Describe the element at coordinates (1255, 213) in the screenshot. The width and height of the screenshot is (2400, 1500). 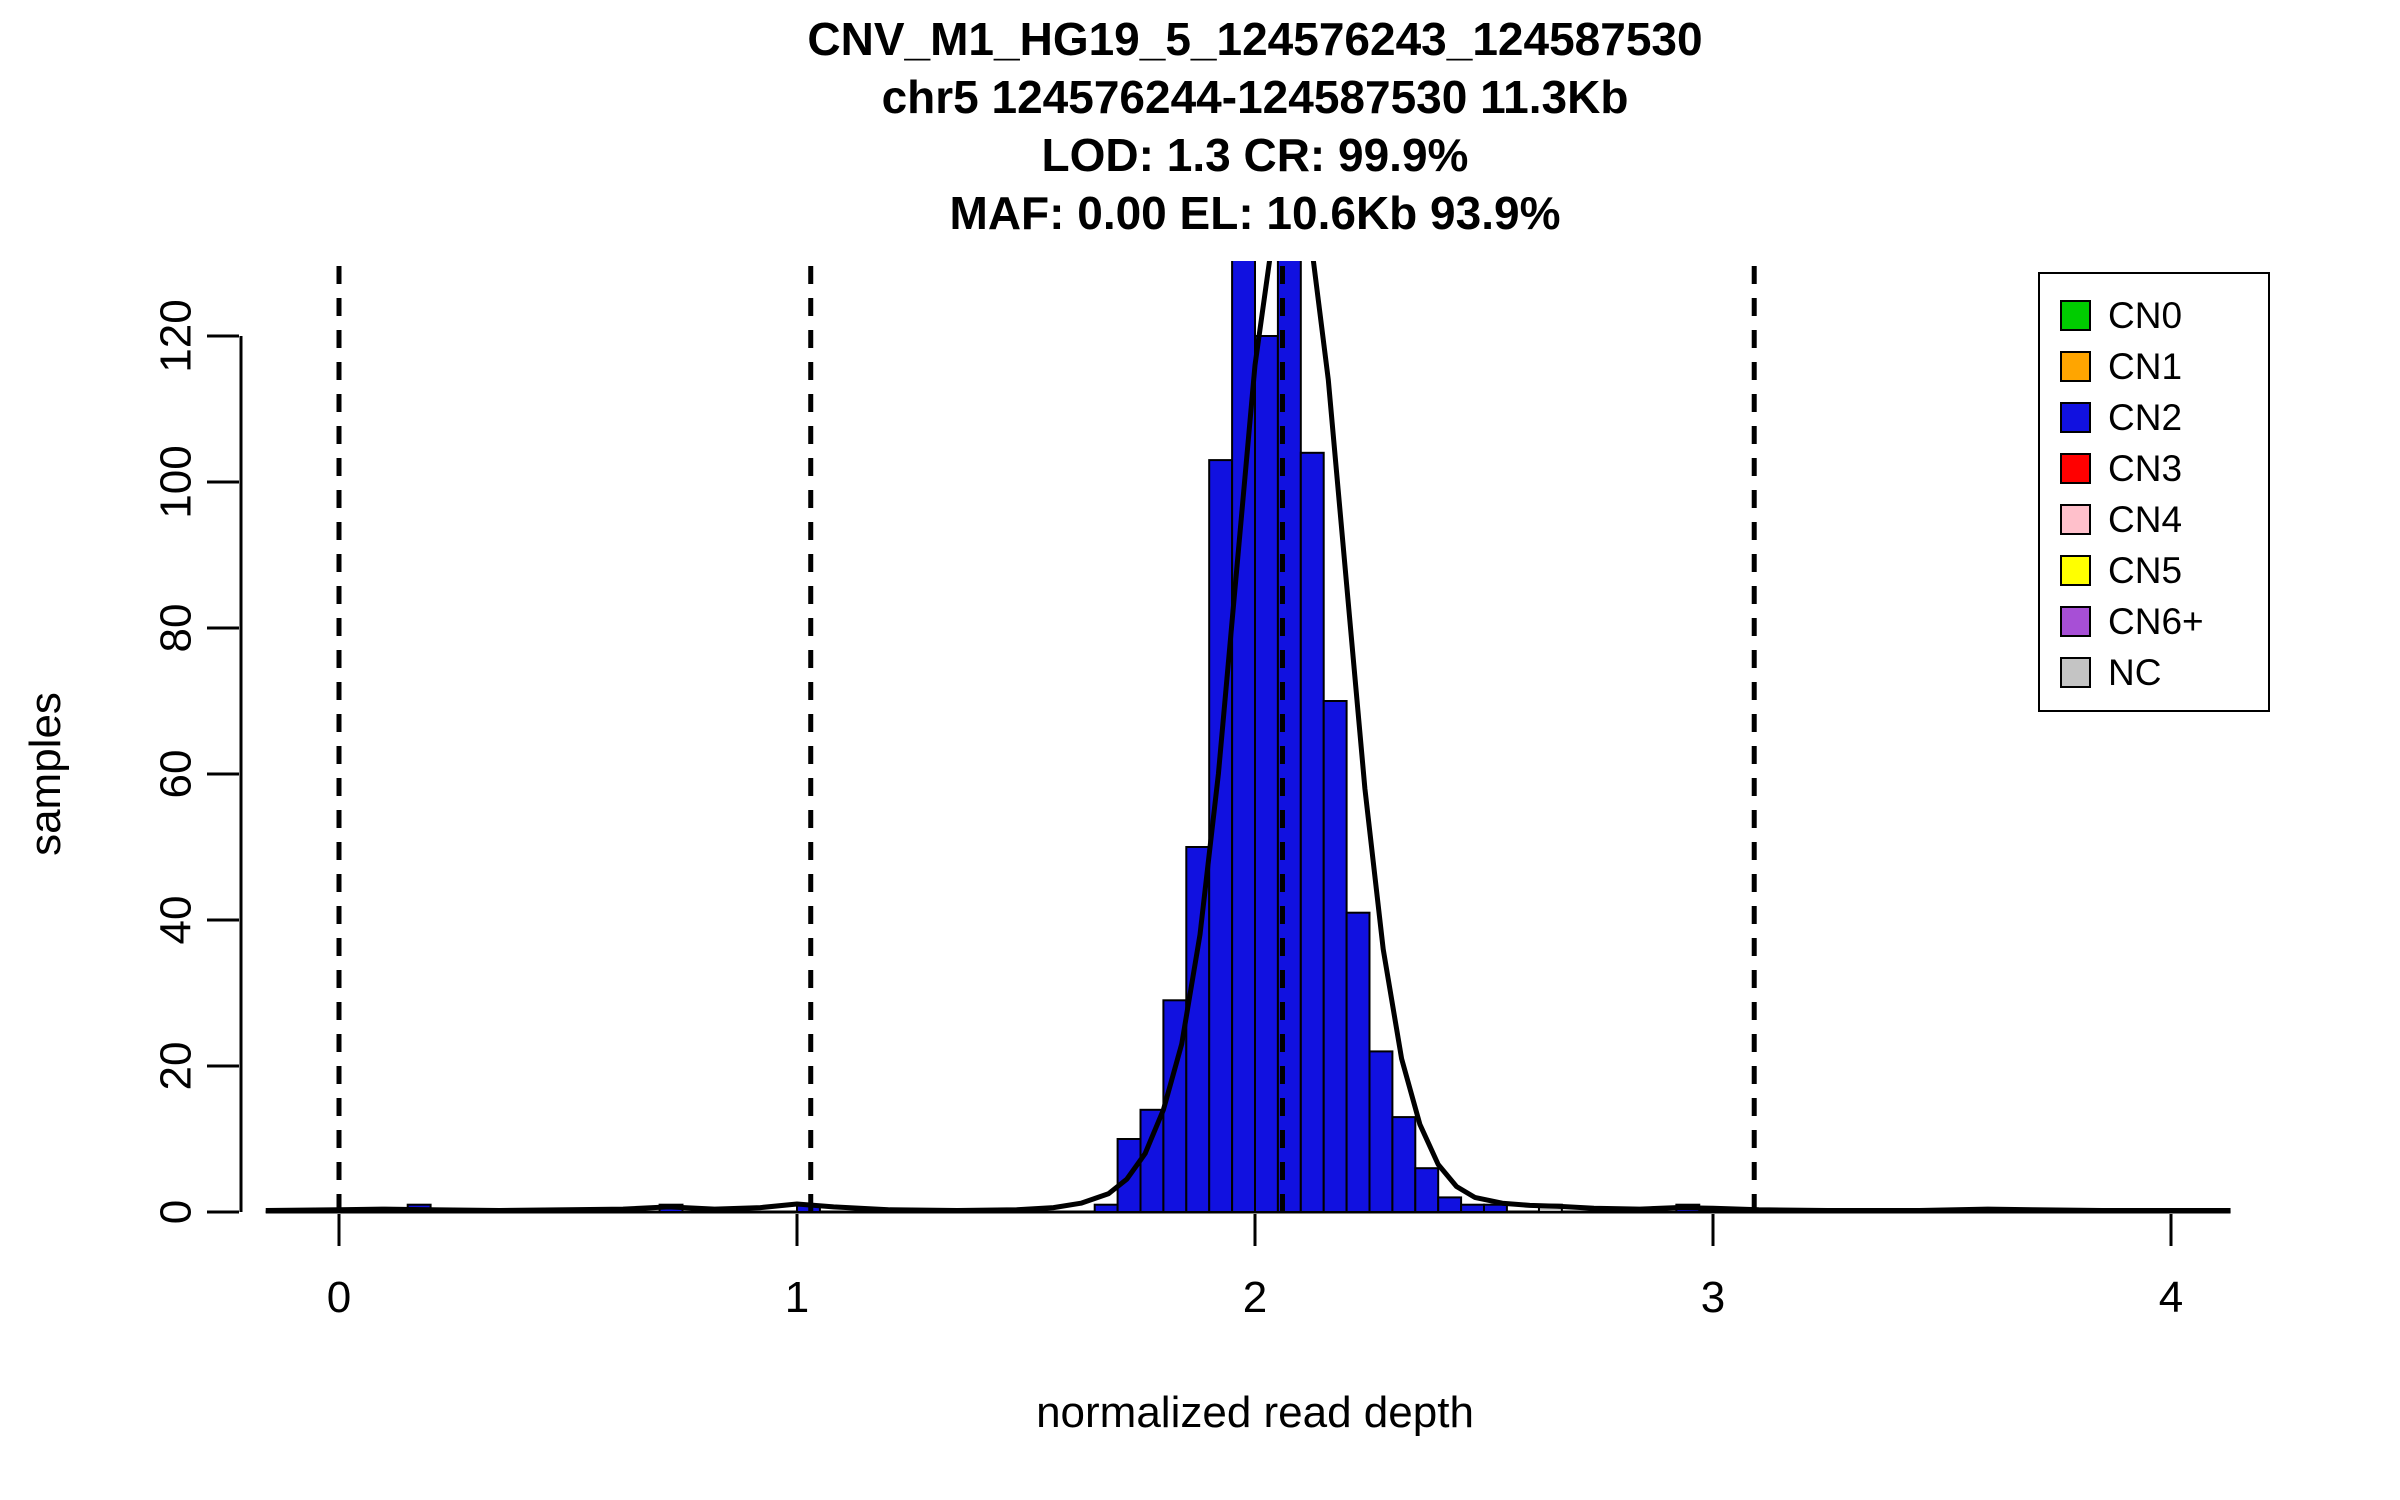
I see `chart-title-line-4: MAF: 0.00 EL: 10.6Kb 93.9%` at that location.